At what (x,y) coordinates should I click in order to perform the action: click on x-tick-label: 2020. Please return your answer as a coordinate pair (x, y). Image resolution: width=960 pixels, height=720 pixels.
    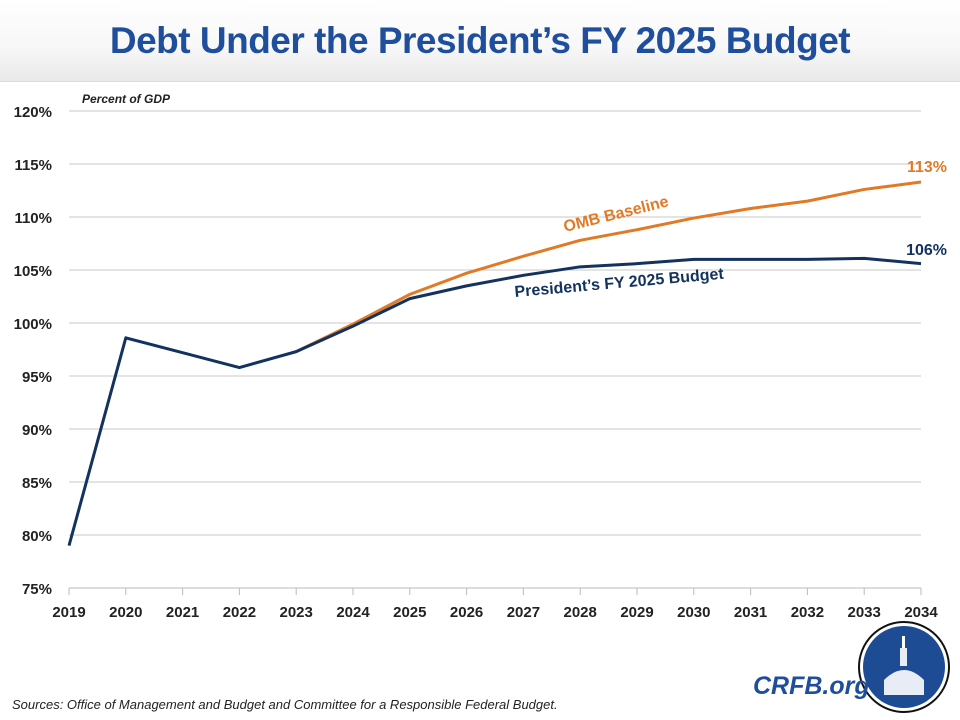
    Looking at the image, I should click on (125, 612).